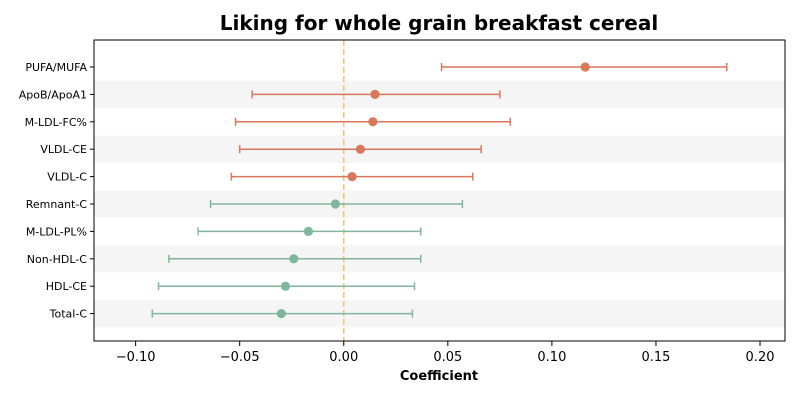 This screenshot has height=400, width=800. What do you see at coordinates (136, 357) in the screenshot?
I see `x-tick-label: −0.10` at bounding box center [136, 357].